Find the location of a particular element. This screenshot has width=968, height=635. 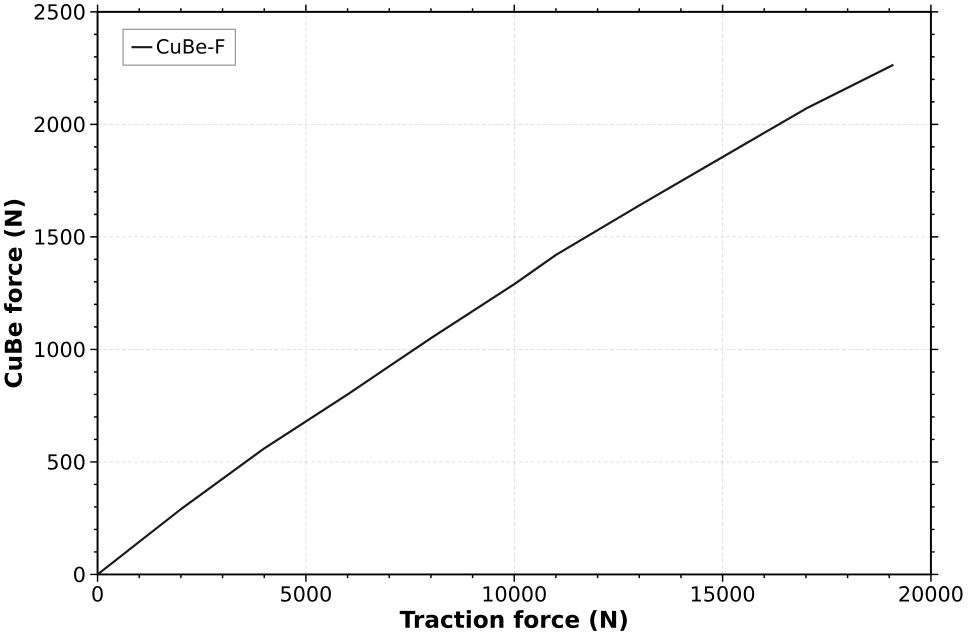

y-tick-label: 0 is located at coordinates (79, 574).